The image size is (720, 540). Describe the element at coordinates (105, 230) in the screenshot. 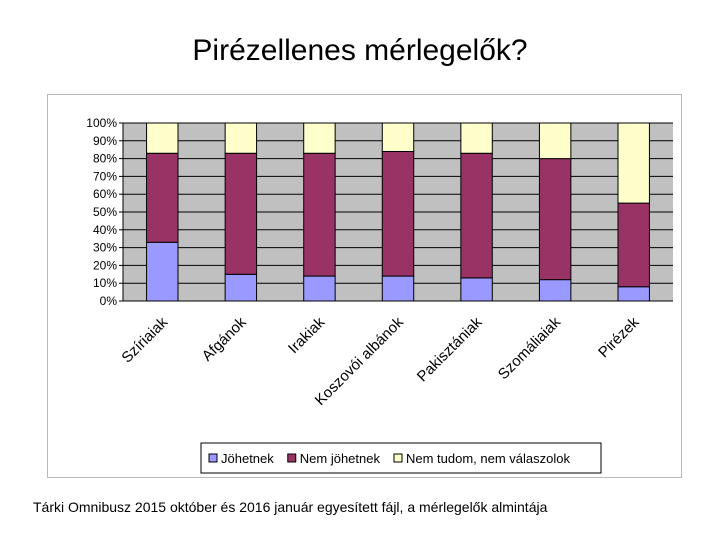

I see `y-tick-label: 40%` at that location.